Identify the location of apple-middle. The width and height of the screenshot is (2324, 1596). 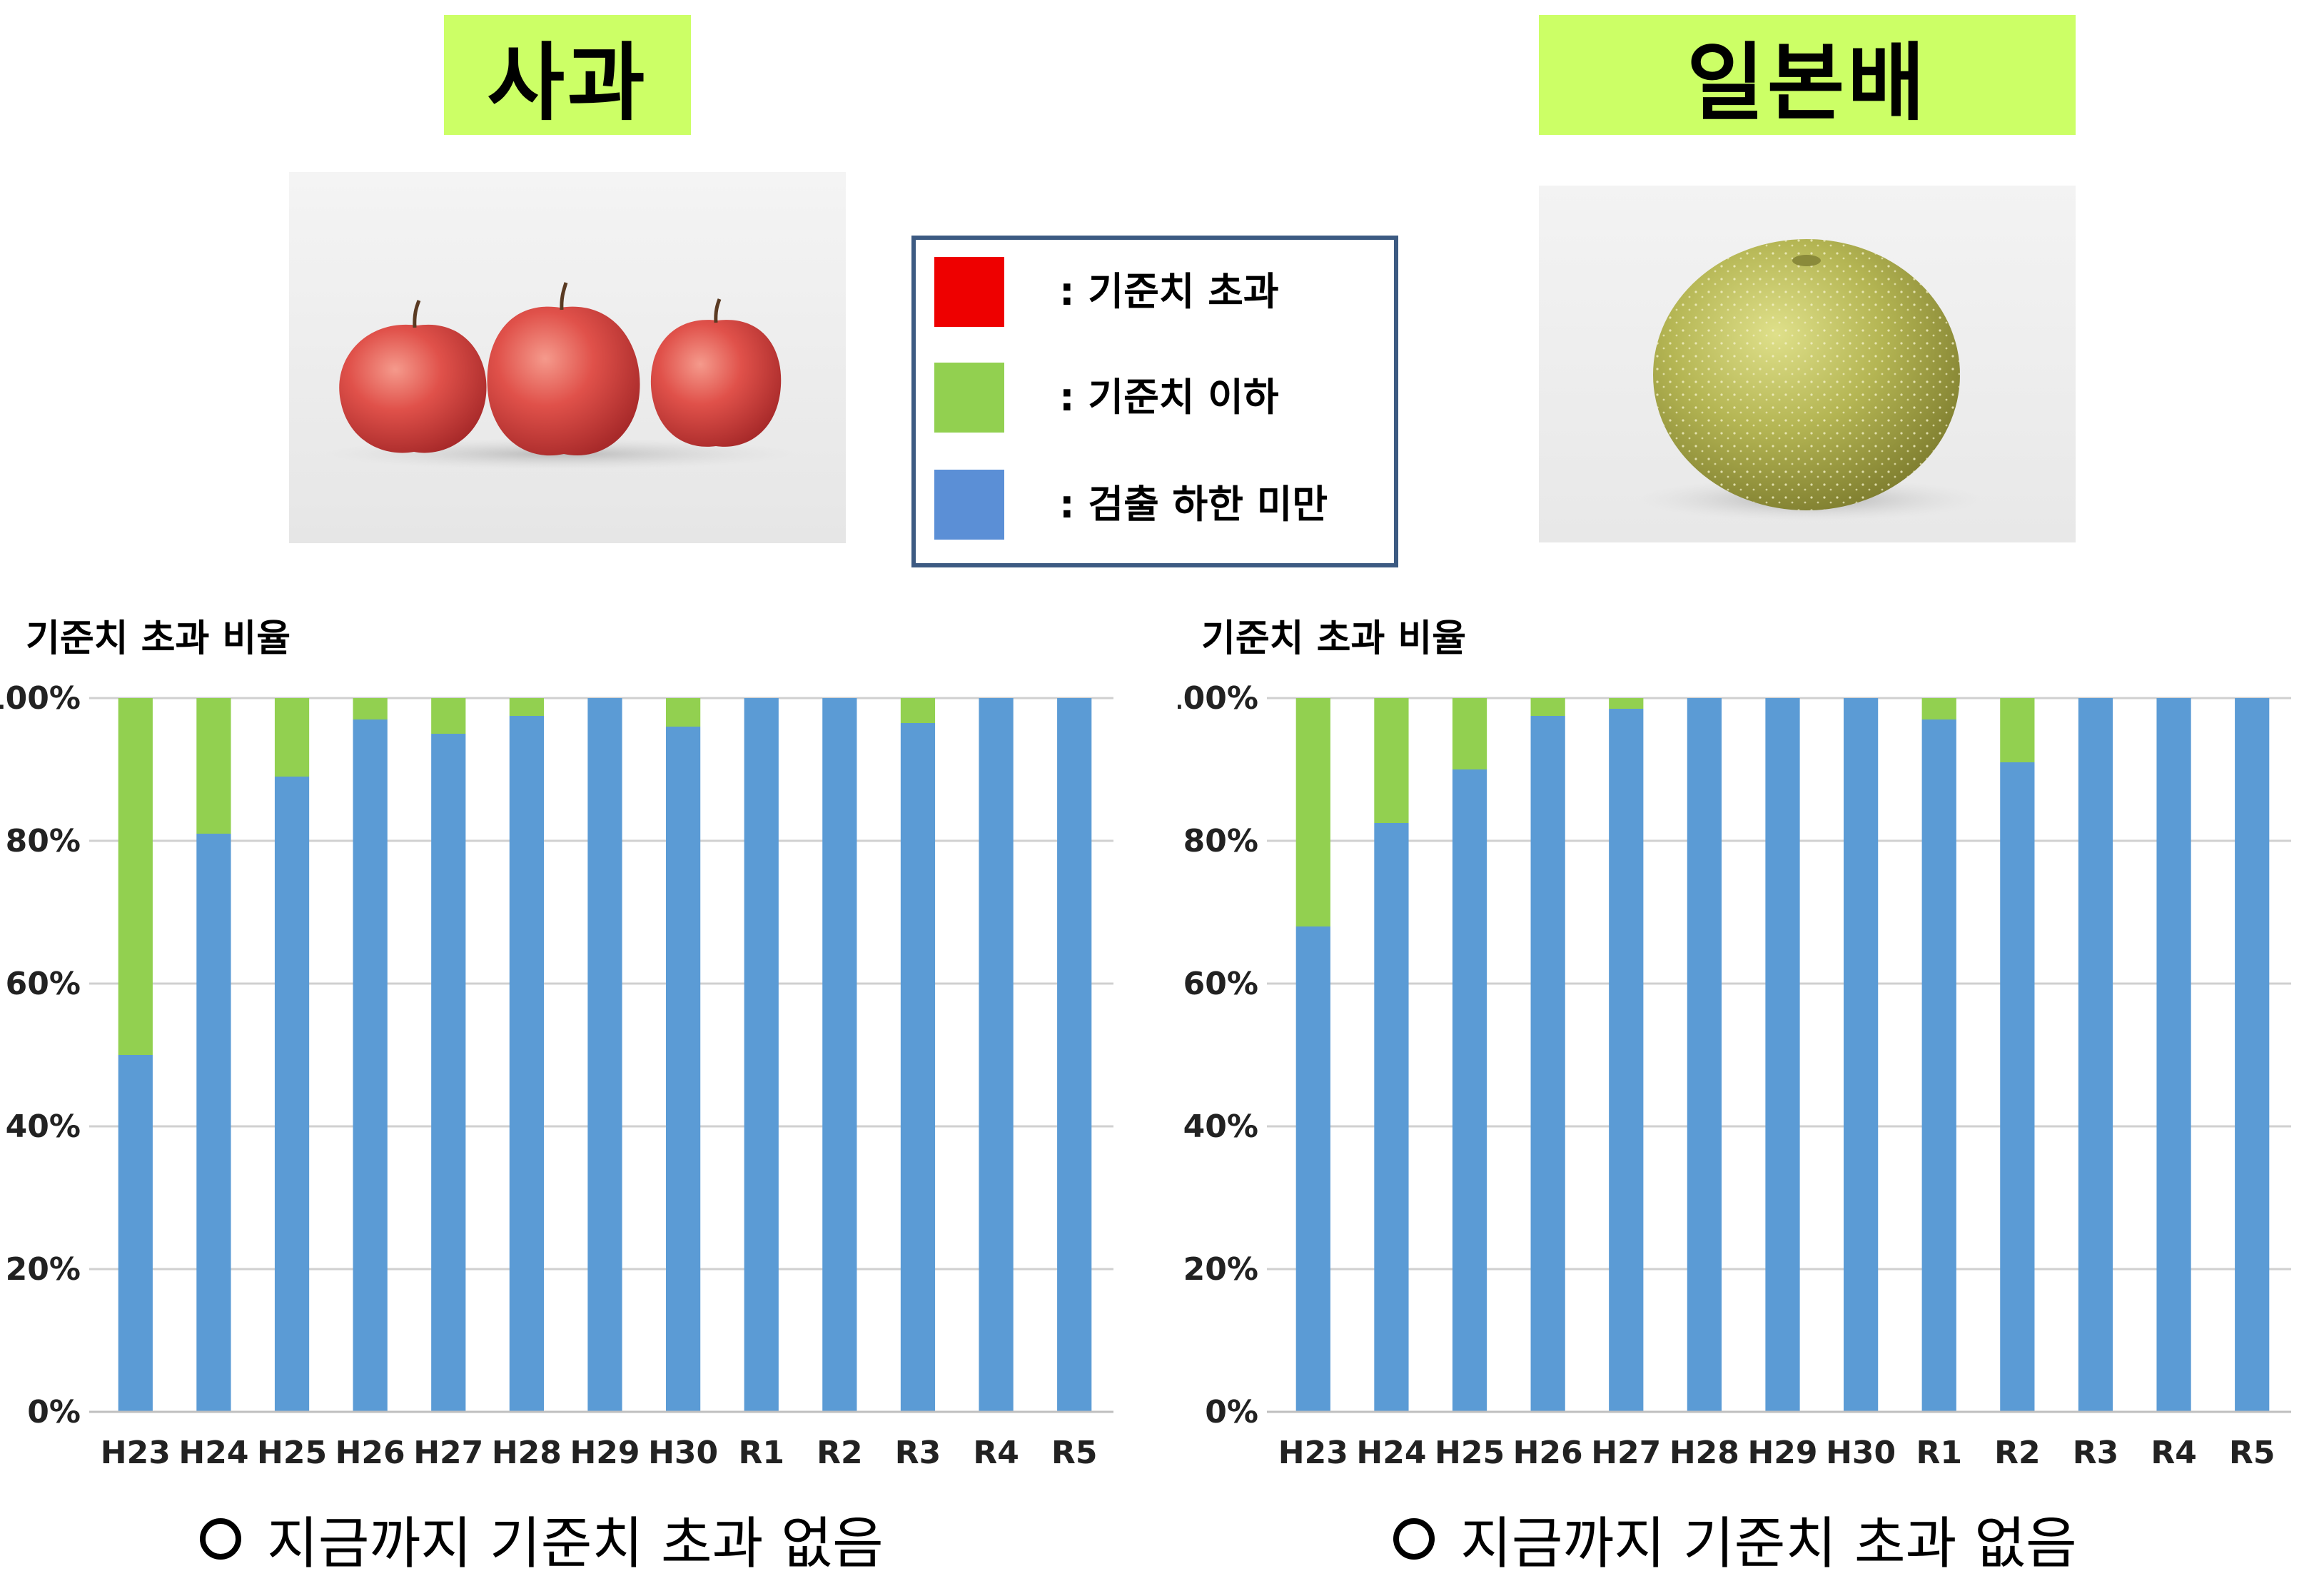
(563, 369).